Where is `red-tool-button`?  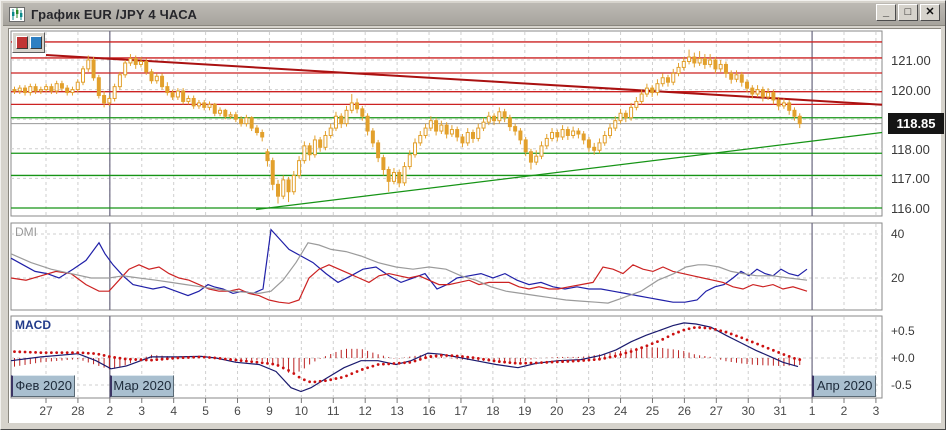 red-tool-button is located at coordinates (21, 42).